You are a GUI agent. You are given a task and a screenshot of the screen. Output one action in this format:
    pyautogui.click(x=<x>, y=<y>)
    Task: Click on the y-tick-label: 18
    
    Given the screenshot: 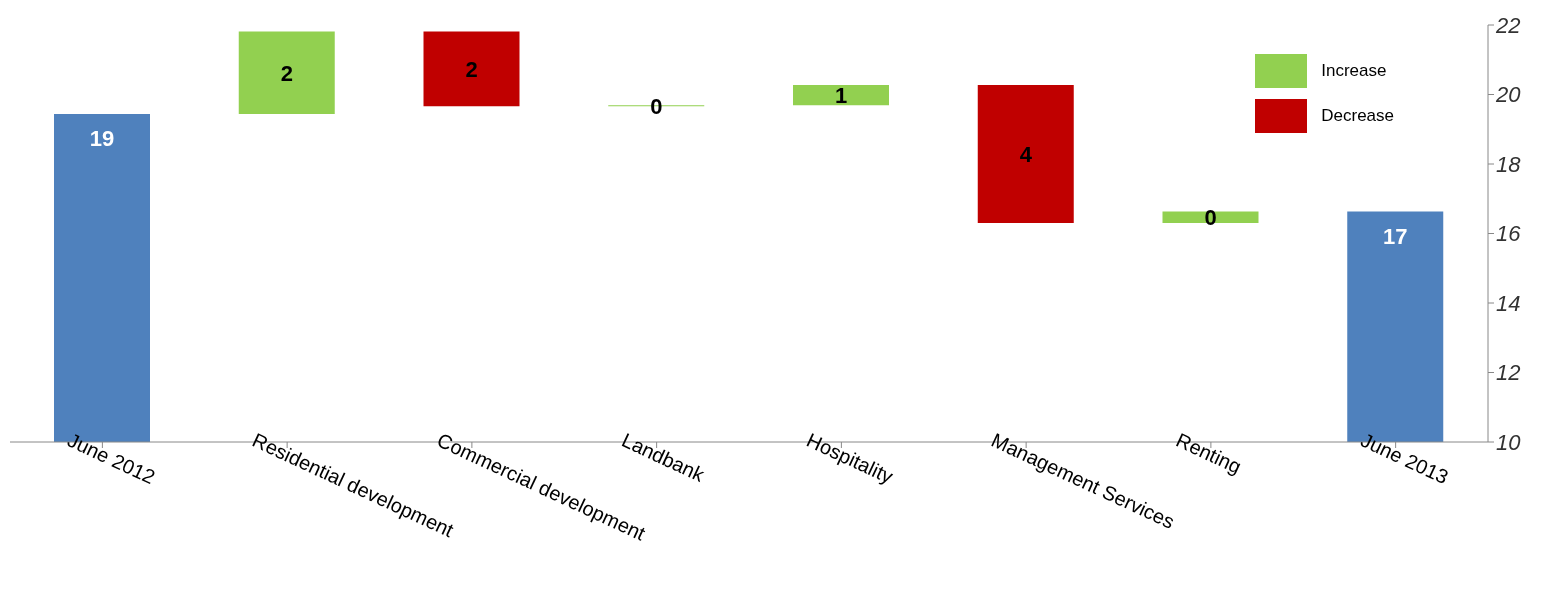 What is the action you would take?
    pyautogui.click(x=1509, y=164)
    